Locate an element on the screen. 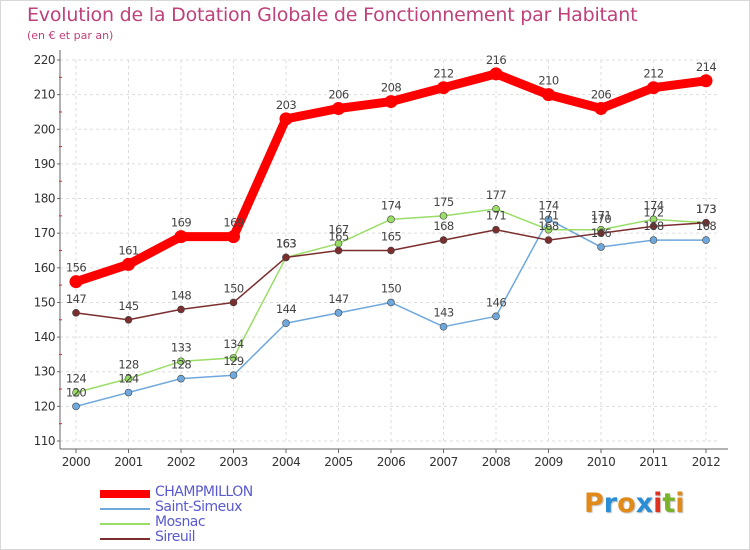 The width and height of the screenshot is (750, 550). x-tick-label: 2008 is located at coordinates (496, 462).